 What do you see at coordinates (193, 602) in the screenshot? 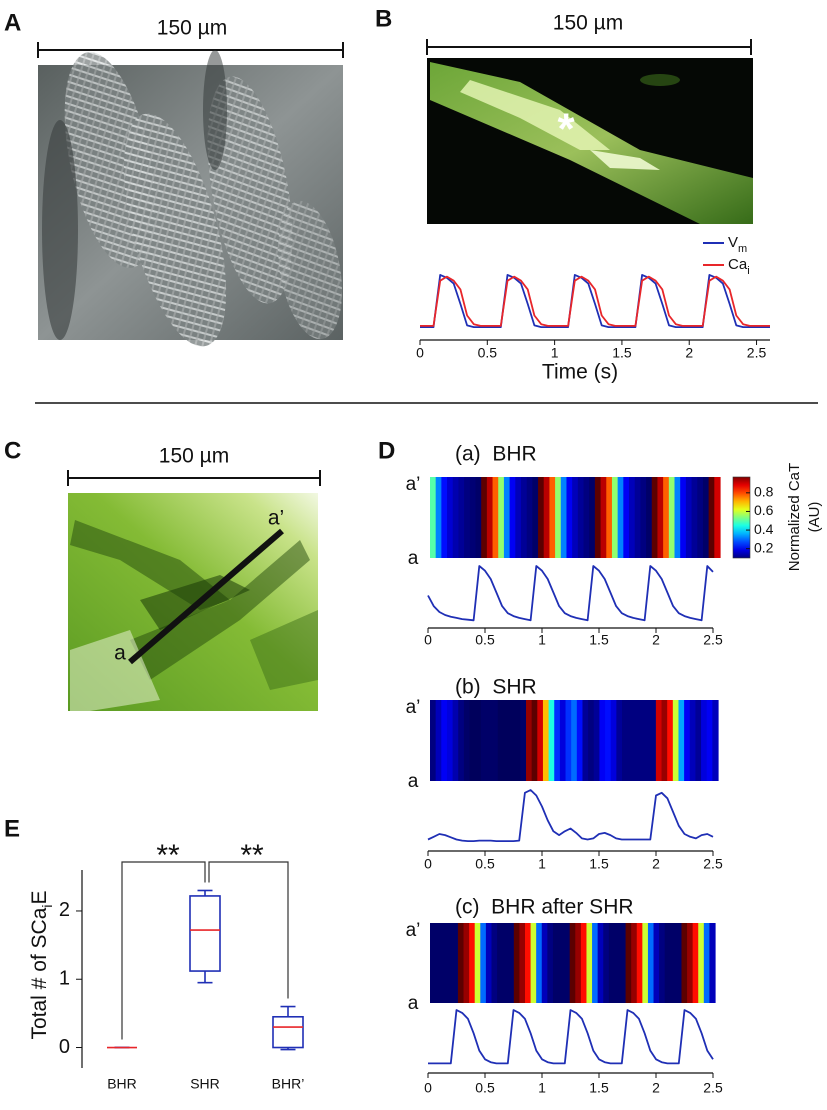
I see `fluorescence-image: a a’` at bounding box center [193, 602].